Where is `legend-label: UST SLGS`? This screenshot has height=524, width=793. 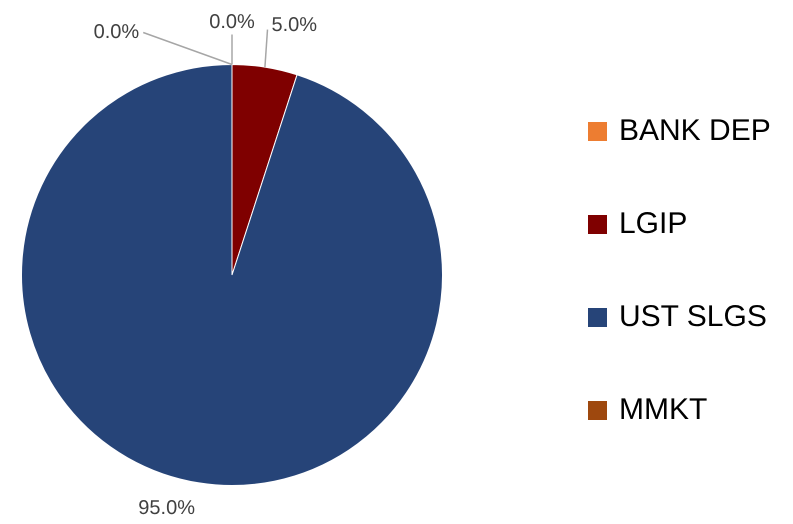
legend-label: UST SLGS is located at coordinates (693, 317).